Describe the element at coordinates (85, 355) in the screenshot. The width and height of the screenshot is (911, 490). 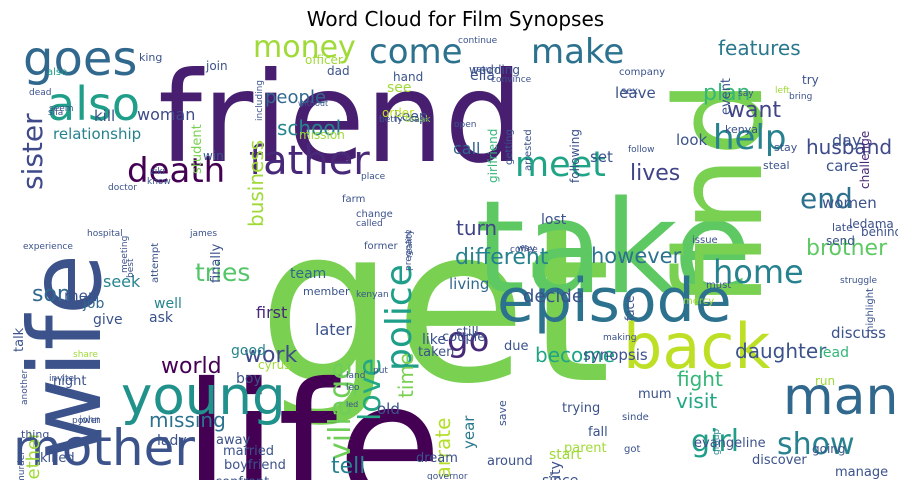
I see `word-share: share` at that location.